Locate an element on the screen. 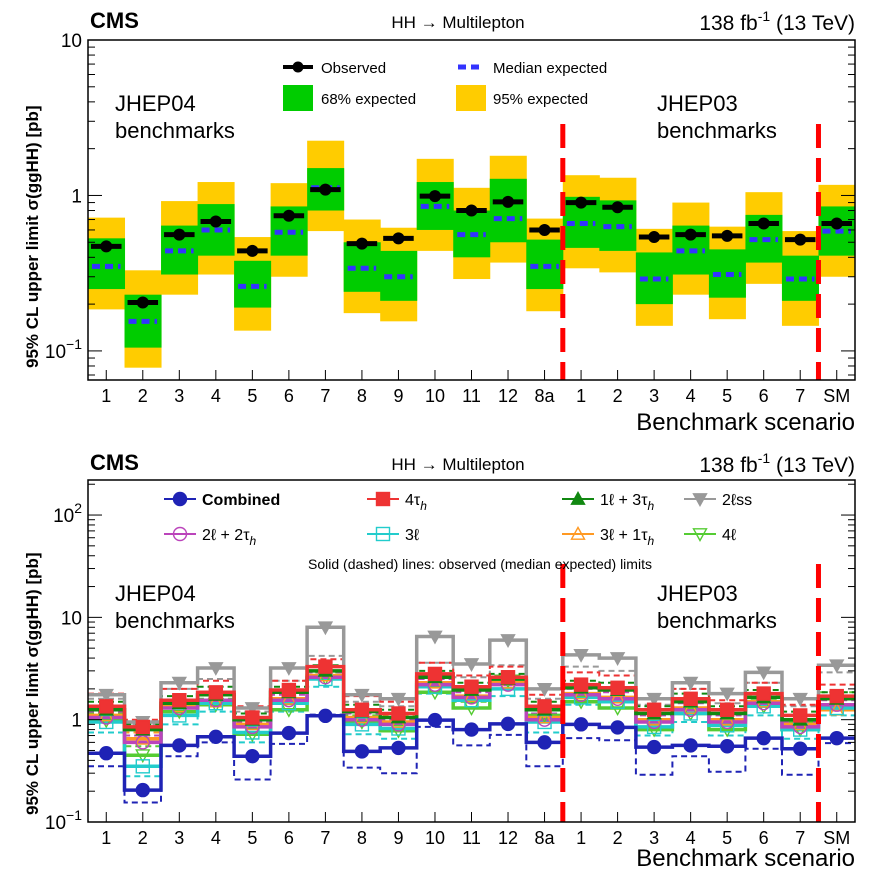  bottom-x-axis-label: Benchmark scenario is located at coordinates (745, 858).